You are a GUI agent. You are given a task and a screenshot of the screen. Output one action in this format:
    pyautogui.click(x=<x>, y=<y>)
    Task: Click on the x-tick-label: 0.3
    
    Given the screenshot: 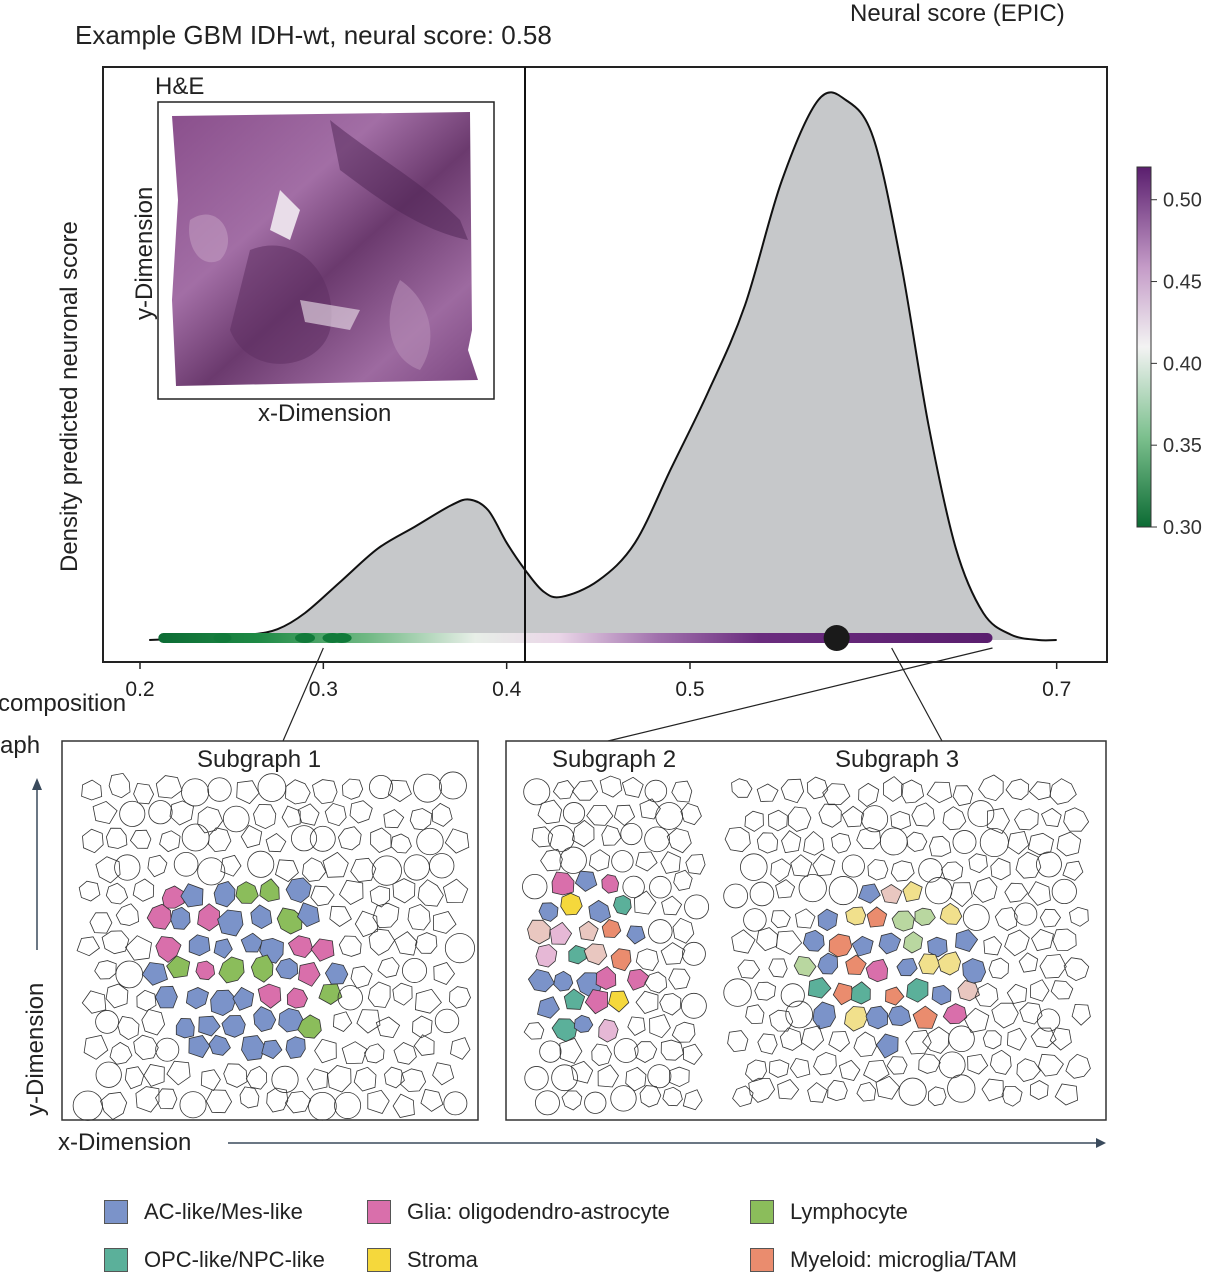 What is the action you would take?
    pyautogui.click(x=323, y=689)
    